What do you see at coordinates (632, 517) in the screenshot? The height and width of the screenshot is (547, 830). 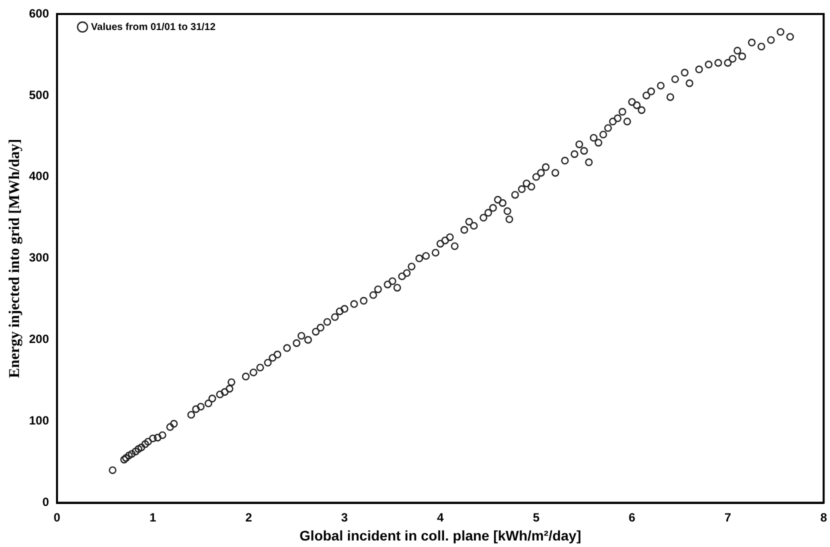 I see `x-tick-label: 6` at bounding box center [632, 517].